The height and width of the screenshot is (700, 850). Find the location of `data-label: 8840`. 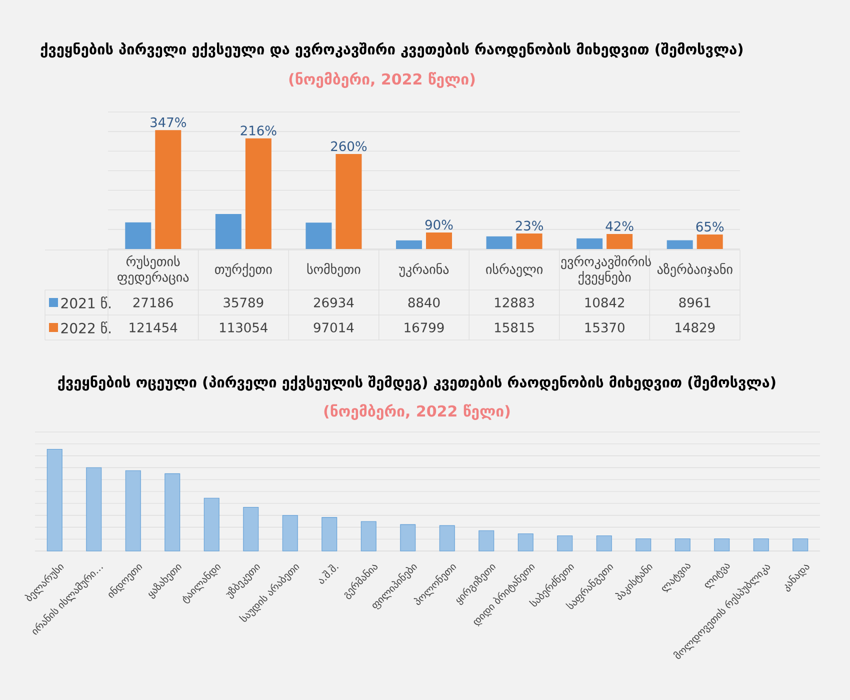

data-label: 8840 is located at coordinates (424, 303).